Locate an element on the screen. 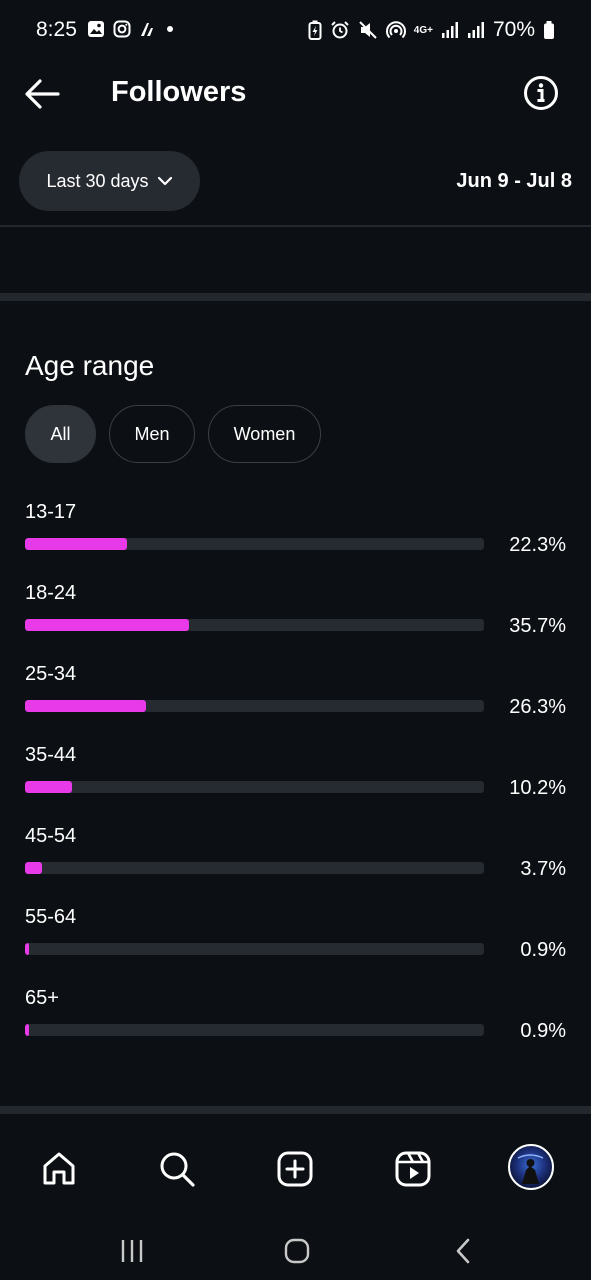 Image resolution: width=591 pixels, height=1280 pixels. chip-women-label: Women is located at coordinates (264, 433).